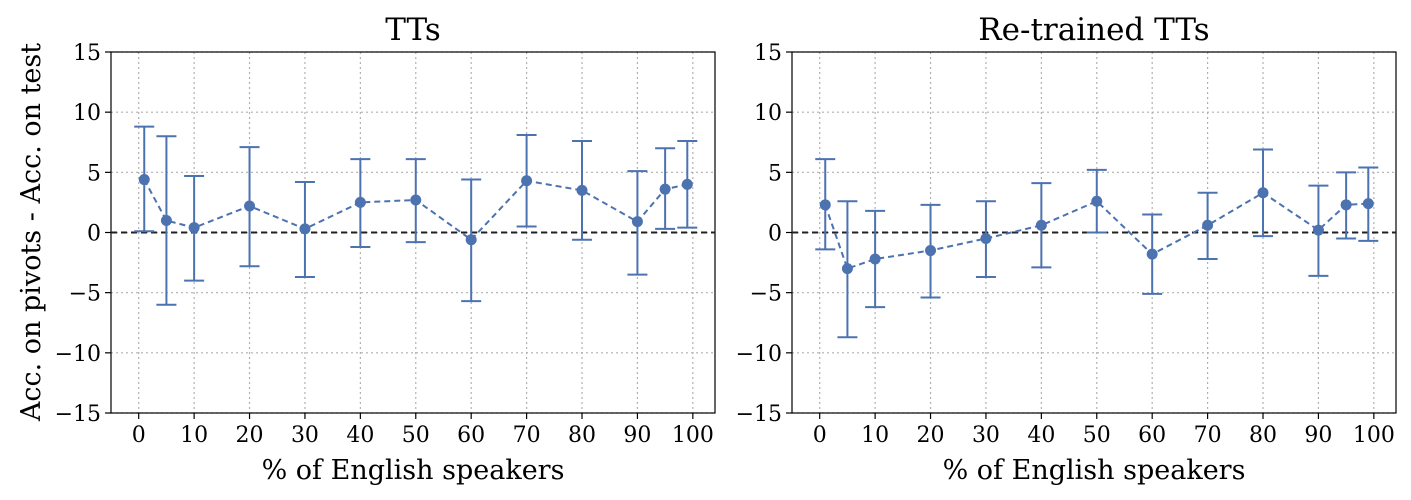 The image size is (1411, 500). What do you see at coordinates (31, 232) in the screenshot?
I see `y-axis-label: Acc. on pivots - Acc. on test` at bounding box center [31, 232].